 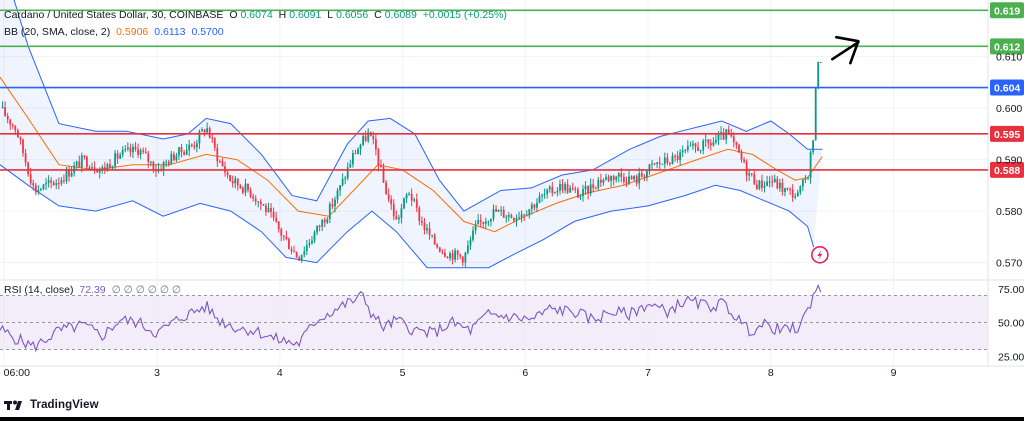 What do you see at coordinates (39, 290) in the screenshot?
I see `rsi-label: RSI (14, close)` at bounding box center [39, 290].